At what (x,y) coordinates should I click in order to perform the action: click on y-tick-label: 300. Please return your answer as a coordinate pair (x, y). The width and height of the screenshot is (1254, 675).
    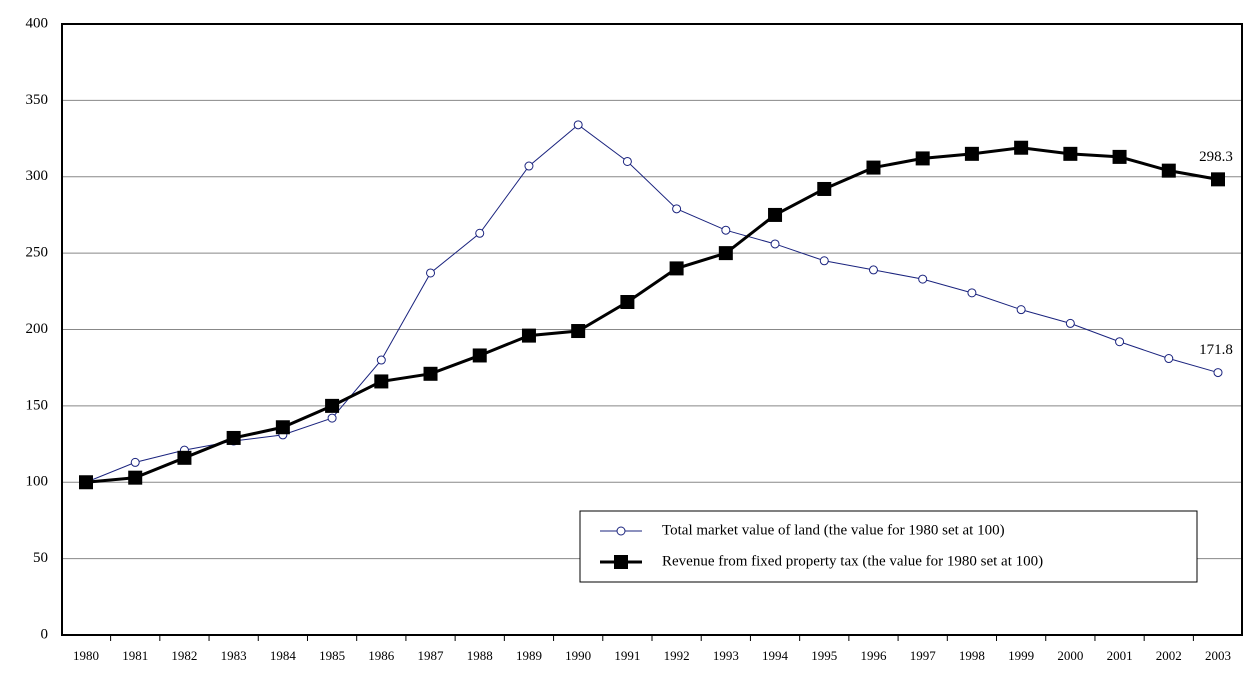
    Looking at the image, I should click on (37, 176).